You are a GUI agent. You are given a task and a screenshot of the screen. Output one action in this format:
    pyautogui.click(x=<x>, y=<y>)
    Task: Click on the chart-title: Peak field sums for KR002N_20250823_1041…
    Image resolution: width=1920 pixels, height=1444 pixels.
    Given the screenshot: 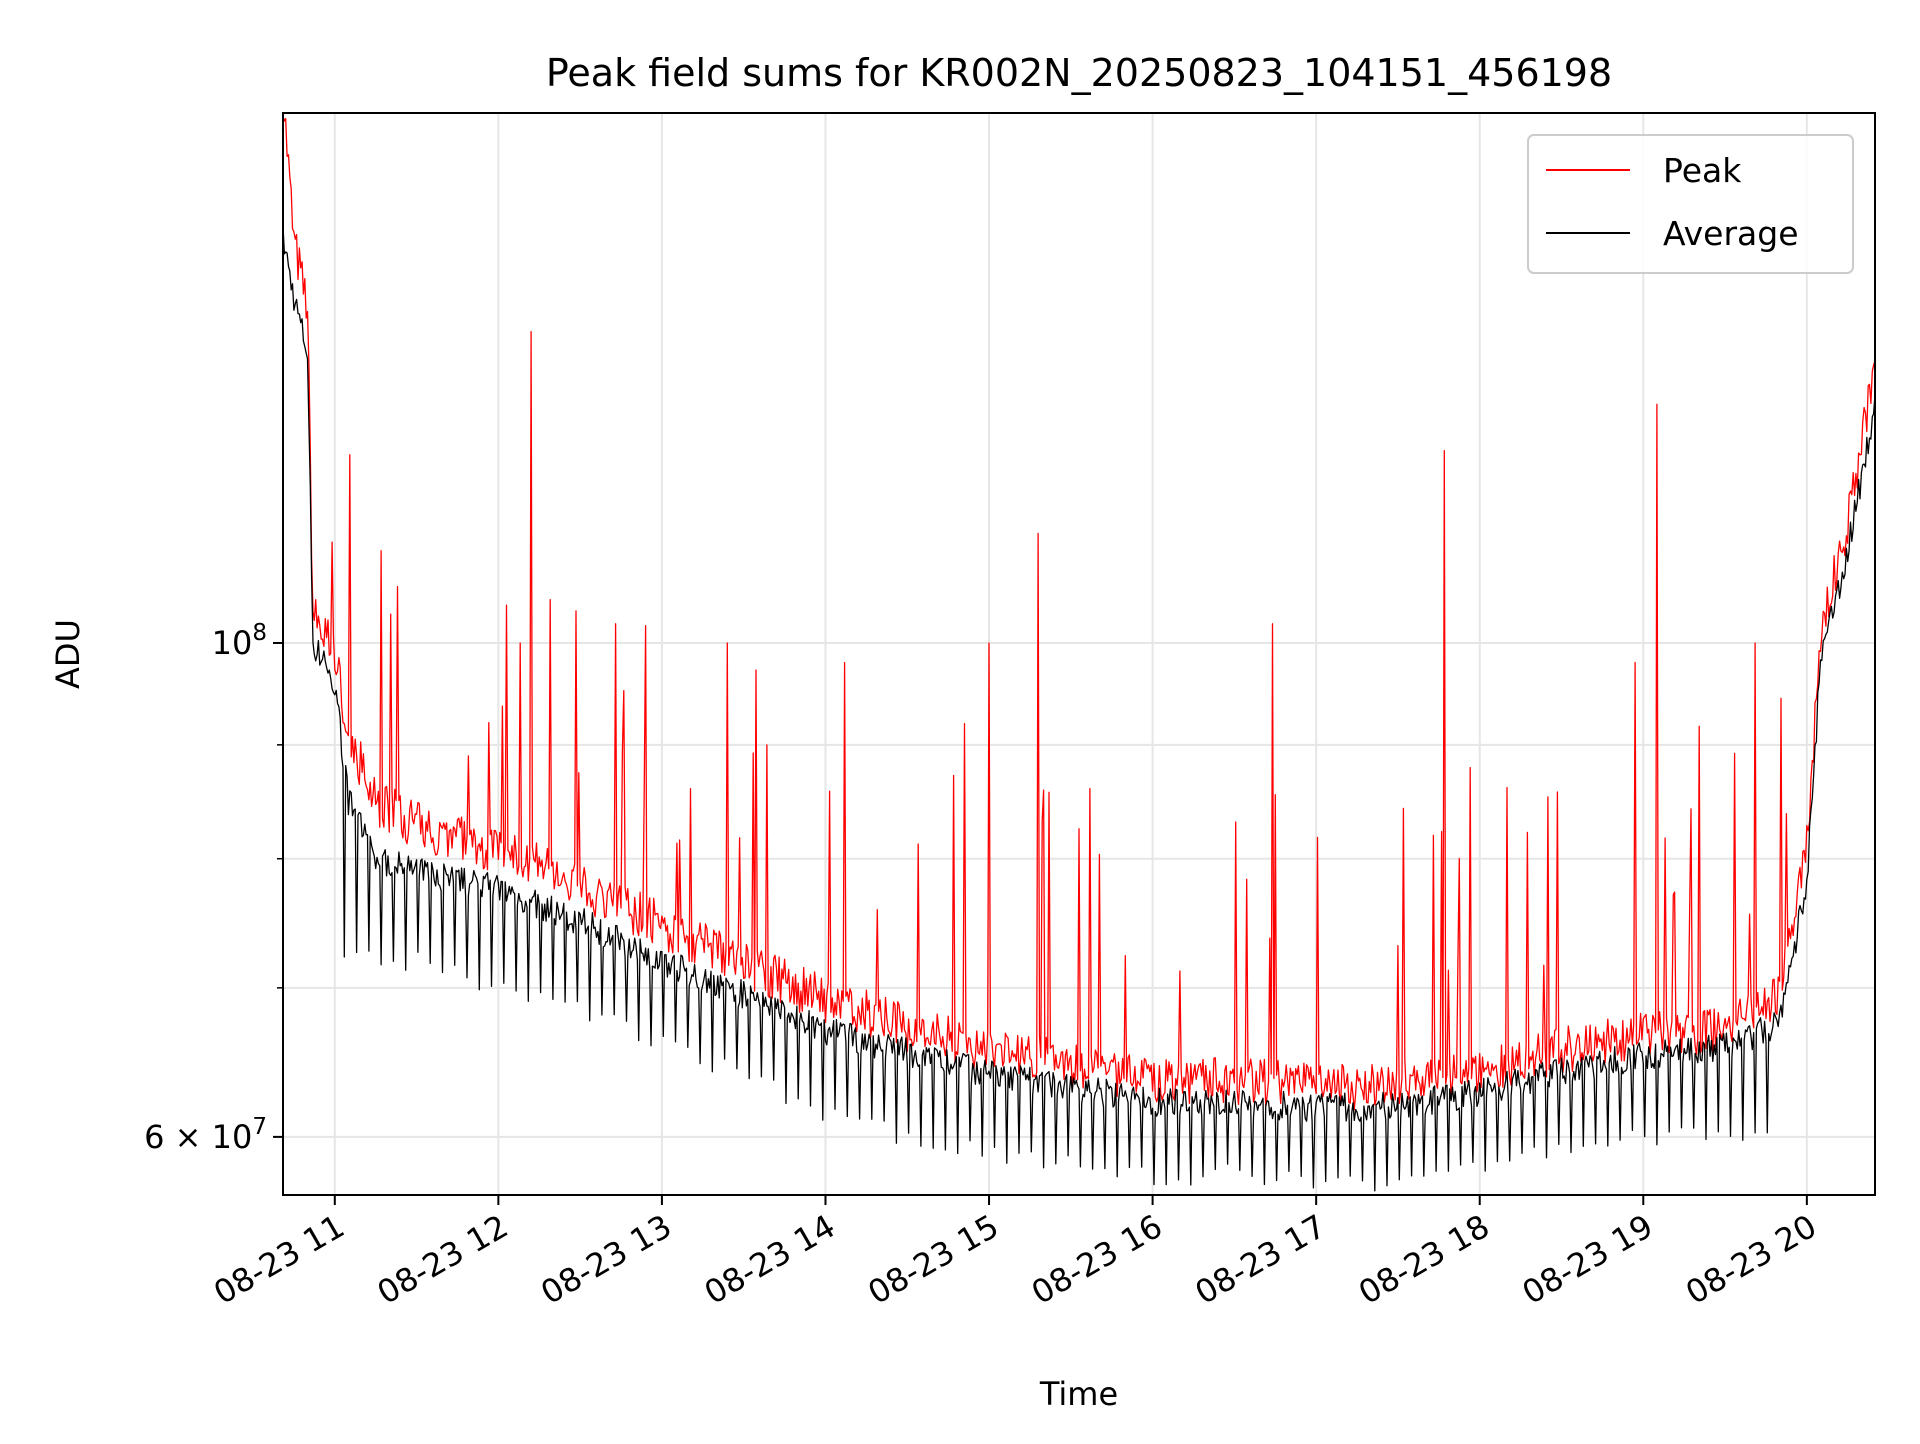 What is the action you would take?
    pyautogui.click(x=1079, y=73)
    